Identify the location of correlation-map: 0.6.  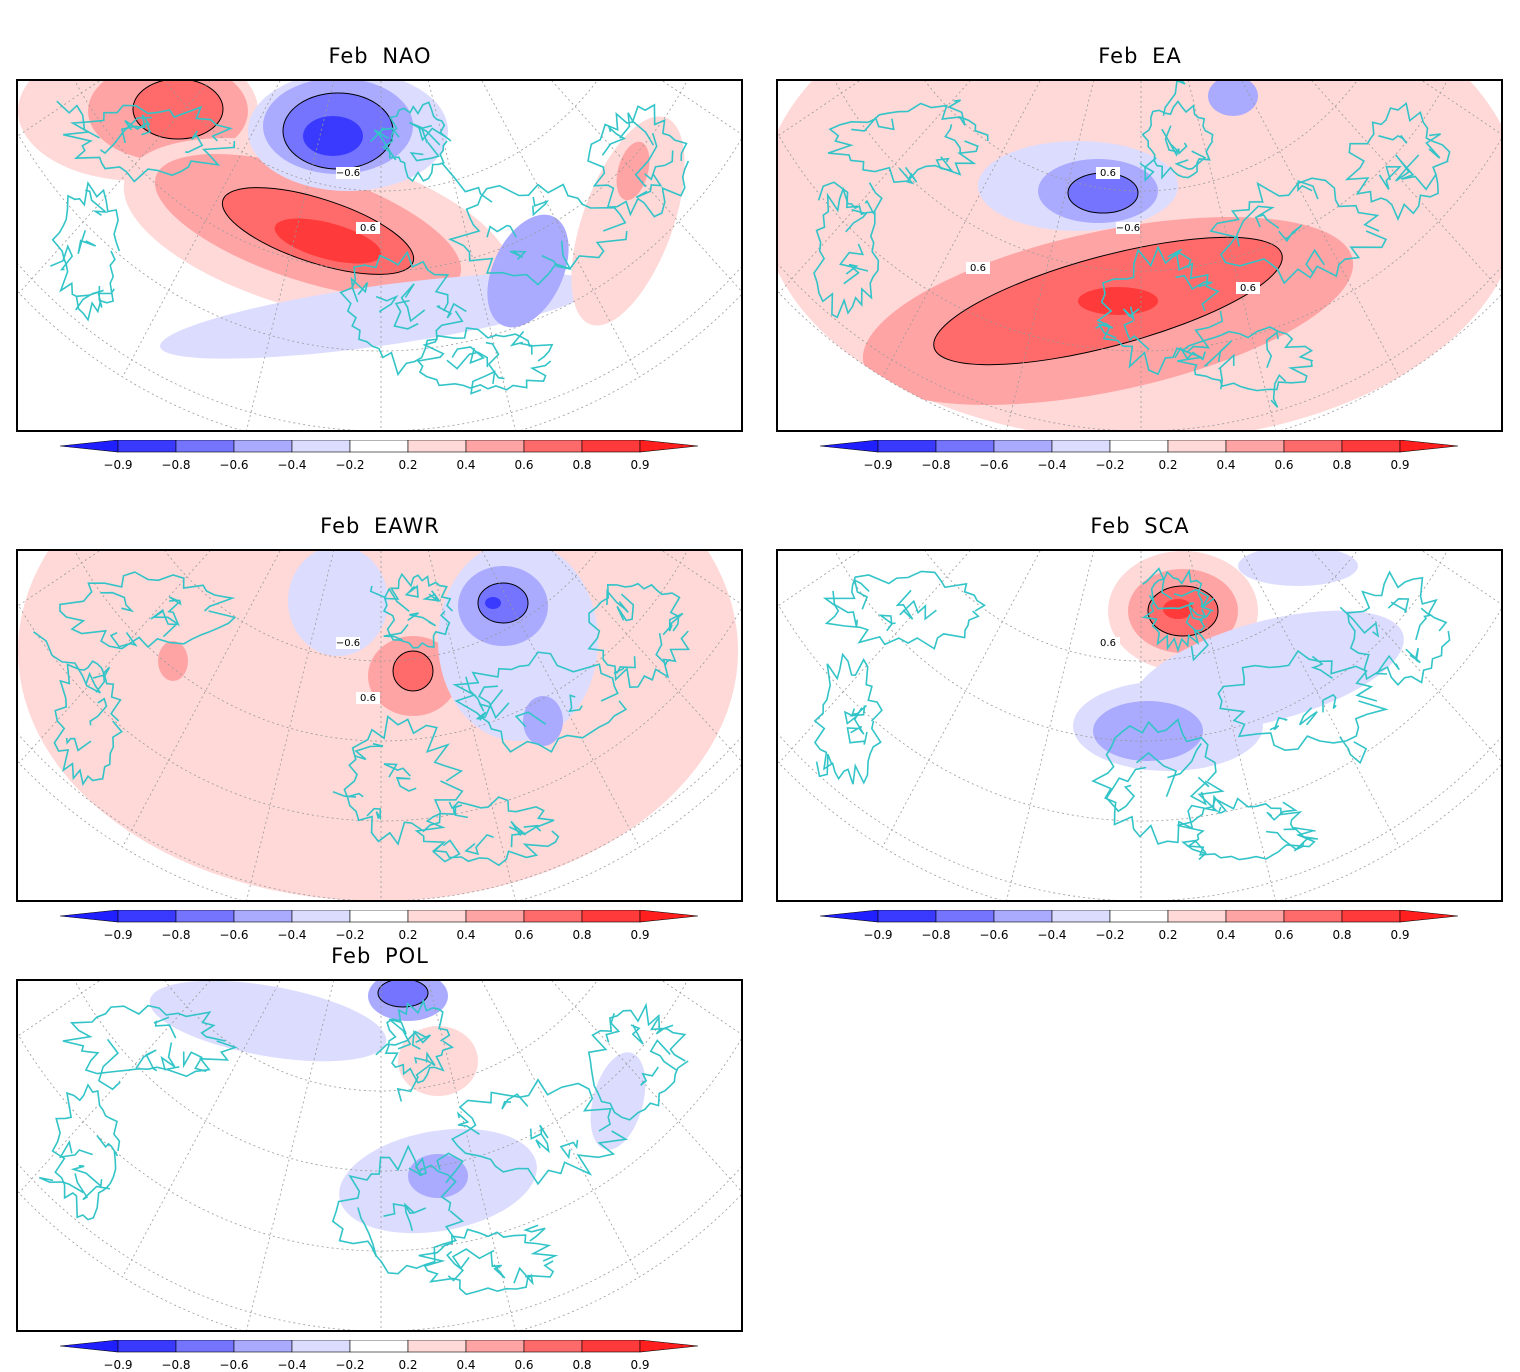
(1139, 725).